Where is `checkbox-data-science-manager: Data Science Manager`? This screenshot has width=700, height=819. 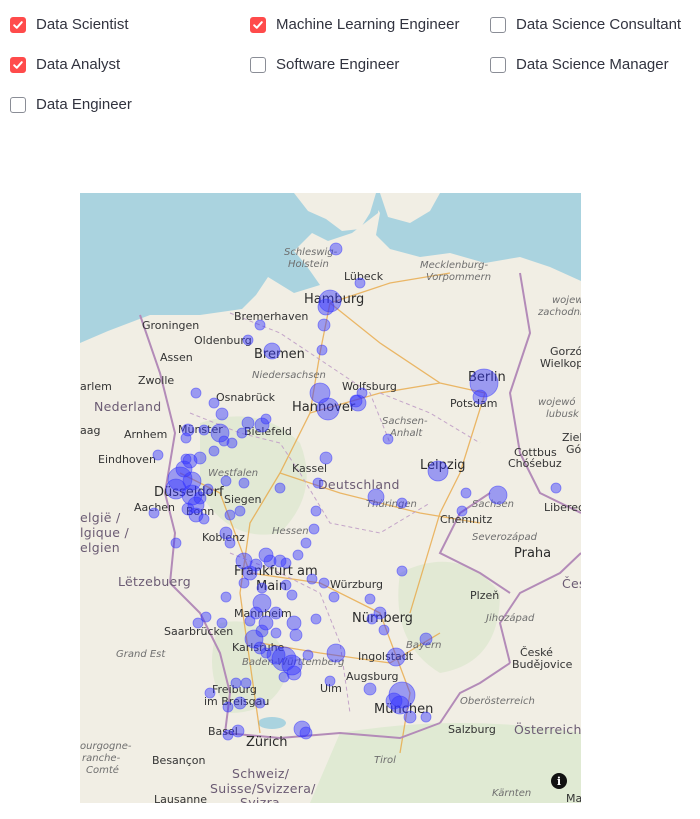 checkbox-data-science-manager: Data Science Manager is located at coordinates (579, 64).